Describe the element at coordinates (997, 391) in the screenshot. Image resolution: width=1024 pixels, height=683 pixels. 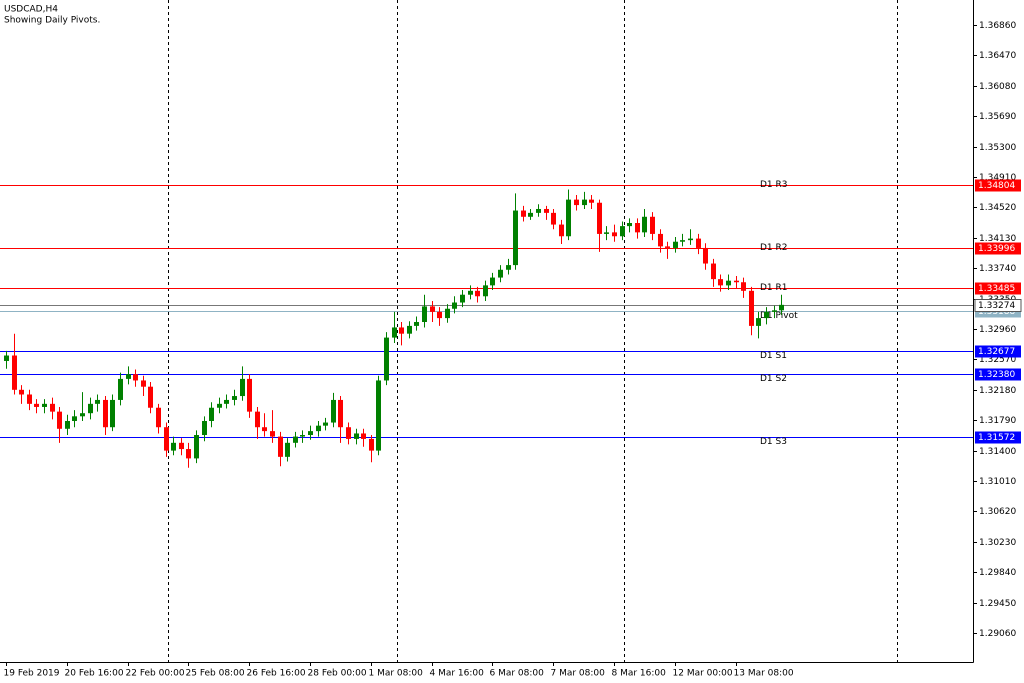
I see `y-tick-label: 1.32180` at that location.